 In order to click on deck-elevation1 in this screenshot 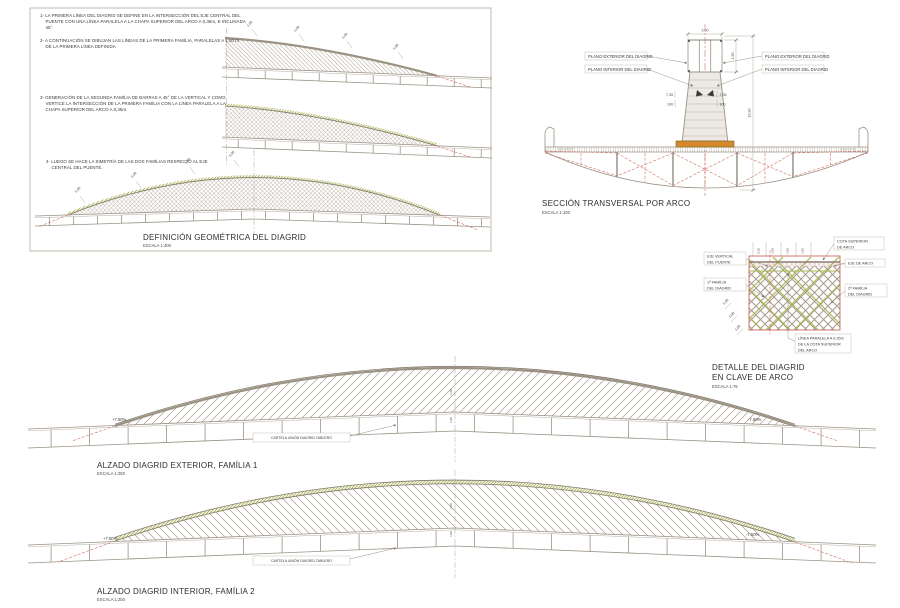, I will do `click(452, 430)`.